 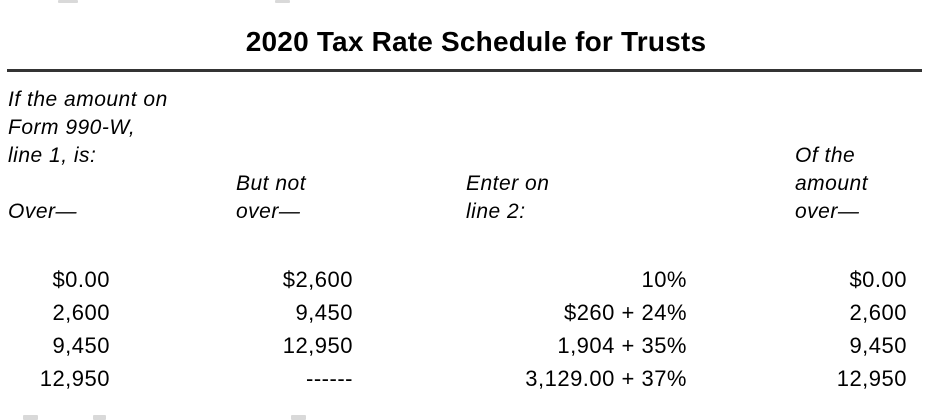 What do you see at coordinates (878, 279) in the screenshot?
I see `cell-of-amount-row-1: $0.00` at bounding box center [878, 279].